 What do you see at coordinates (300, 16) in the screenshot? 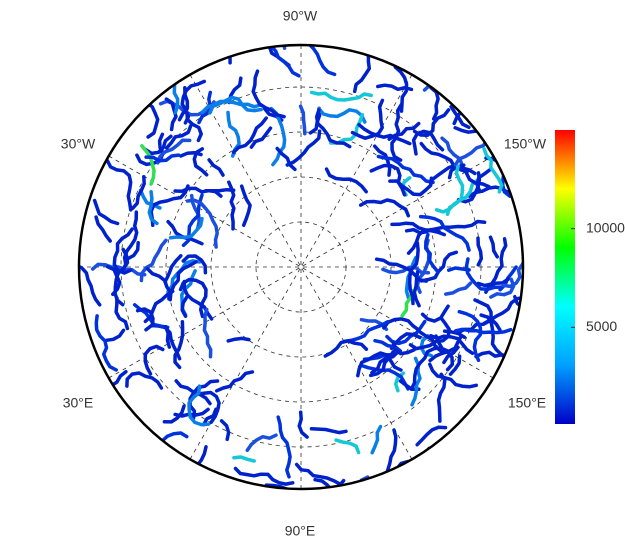
I see `longitude-label: 90°W` at bounding box center [300, 16].